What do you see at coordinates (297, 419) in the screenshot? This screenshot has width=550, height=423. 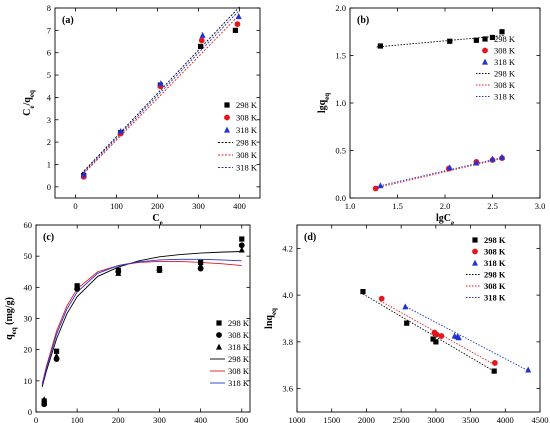 I see `x-tick-label: 1000` at bounding box center [297, 419].